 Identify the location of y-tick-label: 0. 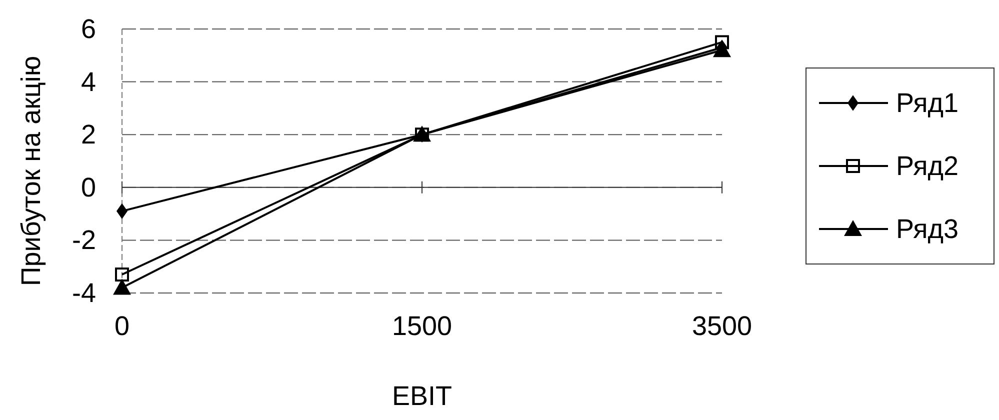
(88, 187).